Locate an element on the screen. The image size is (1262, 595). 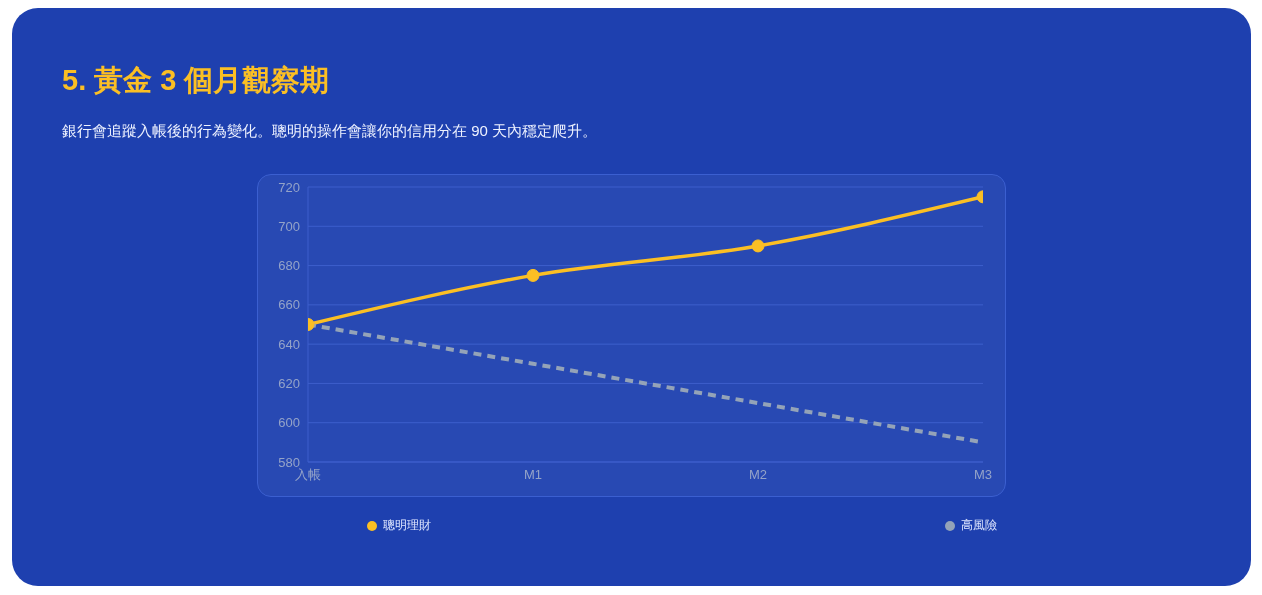
legend-label: 聰明理財 is located at coordinates (407, 525).